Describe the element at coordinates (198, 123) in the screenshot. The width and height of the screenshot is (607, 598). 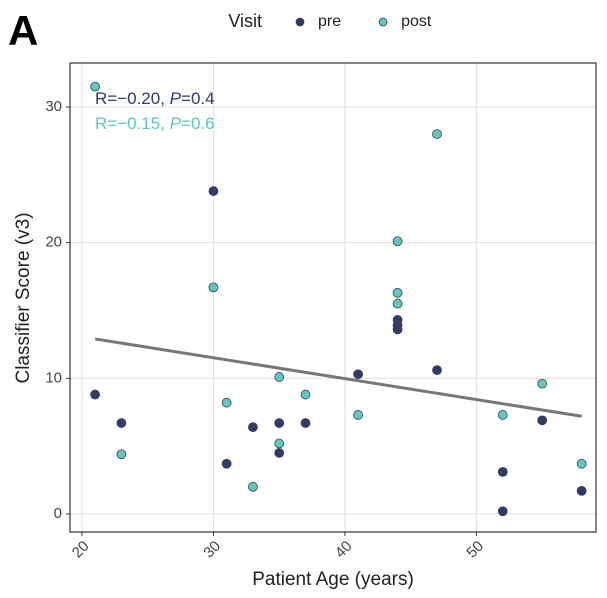
I see `annotation-part: =0.6` at that location.